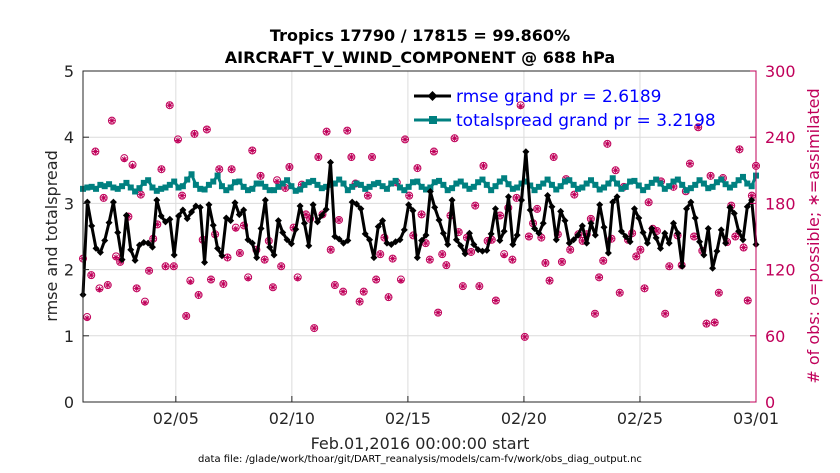  I want to click on y-left-tick-label: 2, so click(69, 270).